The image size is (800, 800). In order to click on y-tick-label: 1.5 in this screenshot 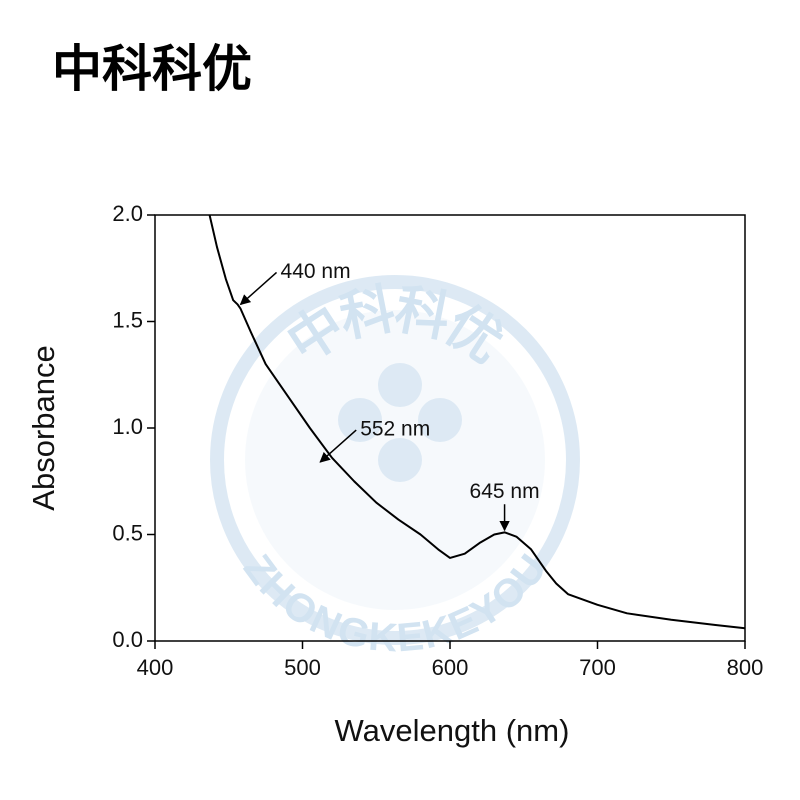, I will do `click(127, 319)`.